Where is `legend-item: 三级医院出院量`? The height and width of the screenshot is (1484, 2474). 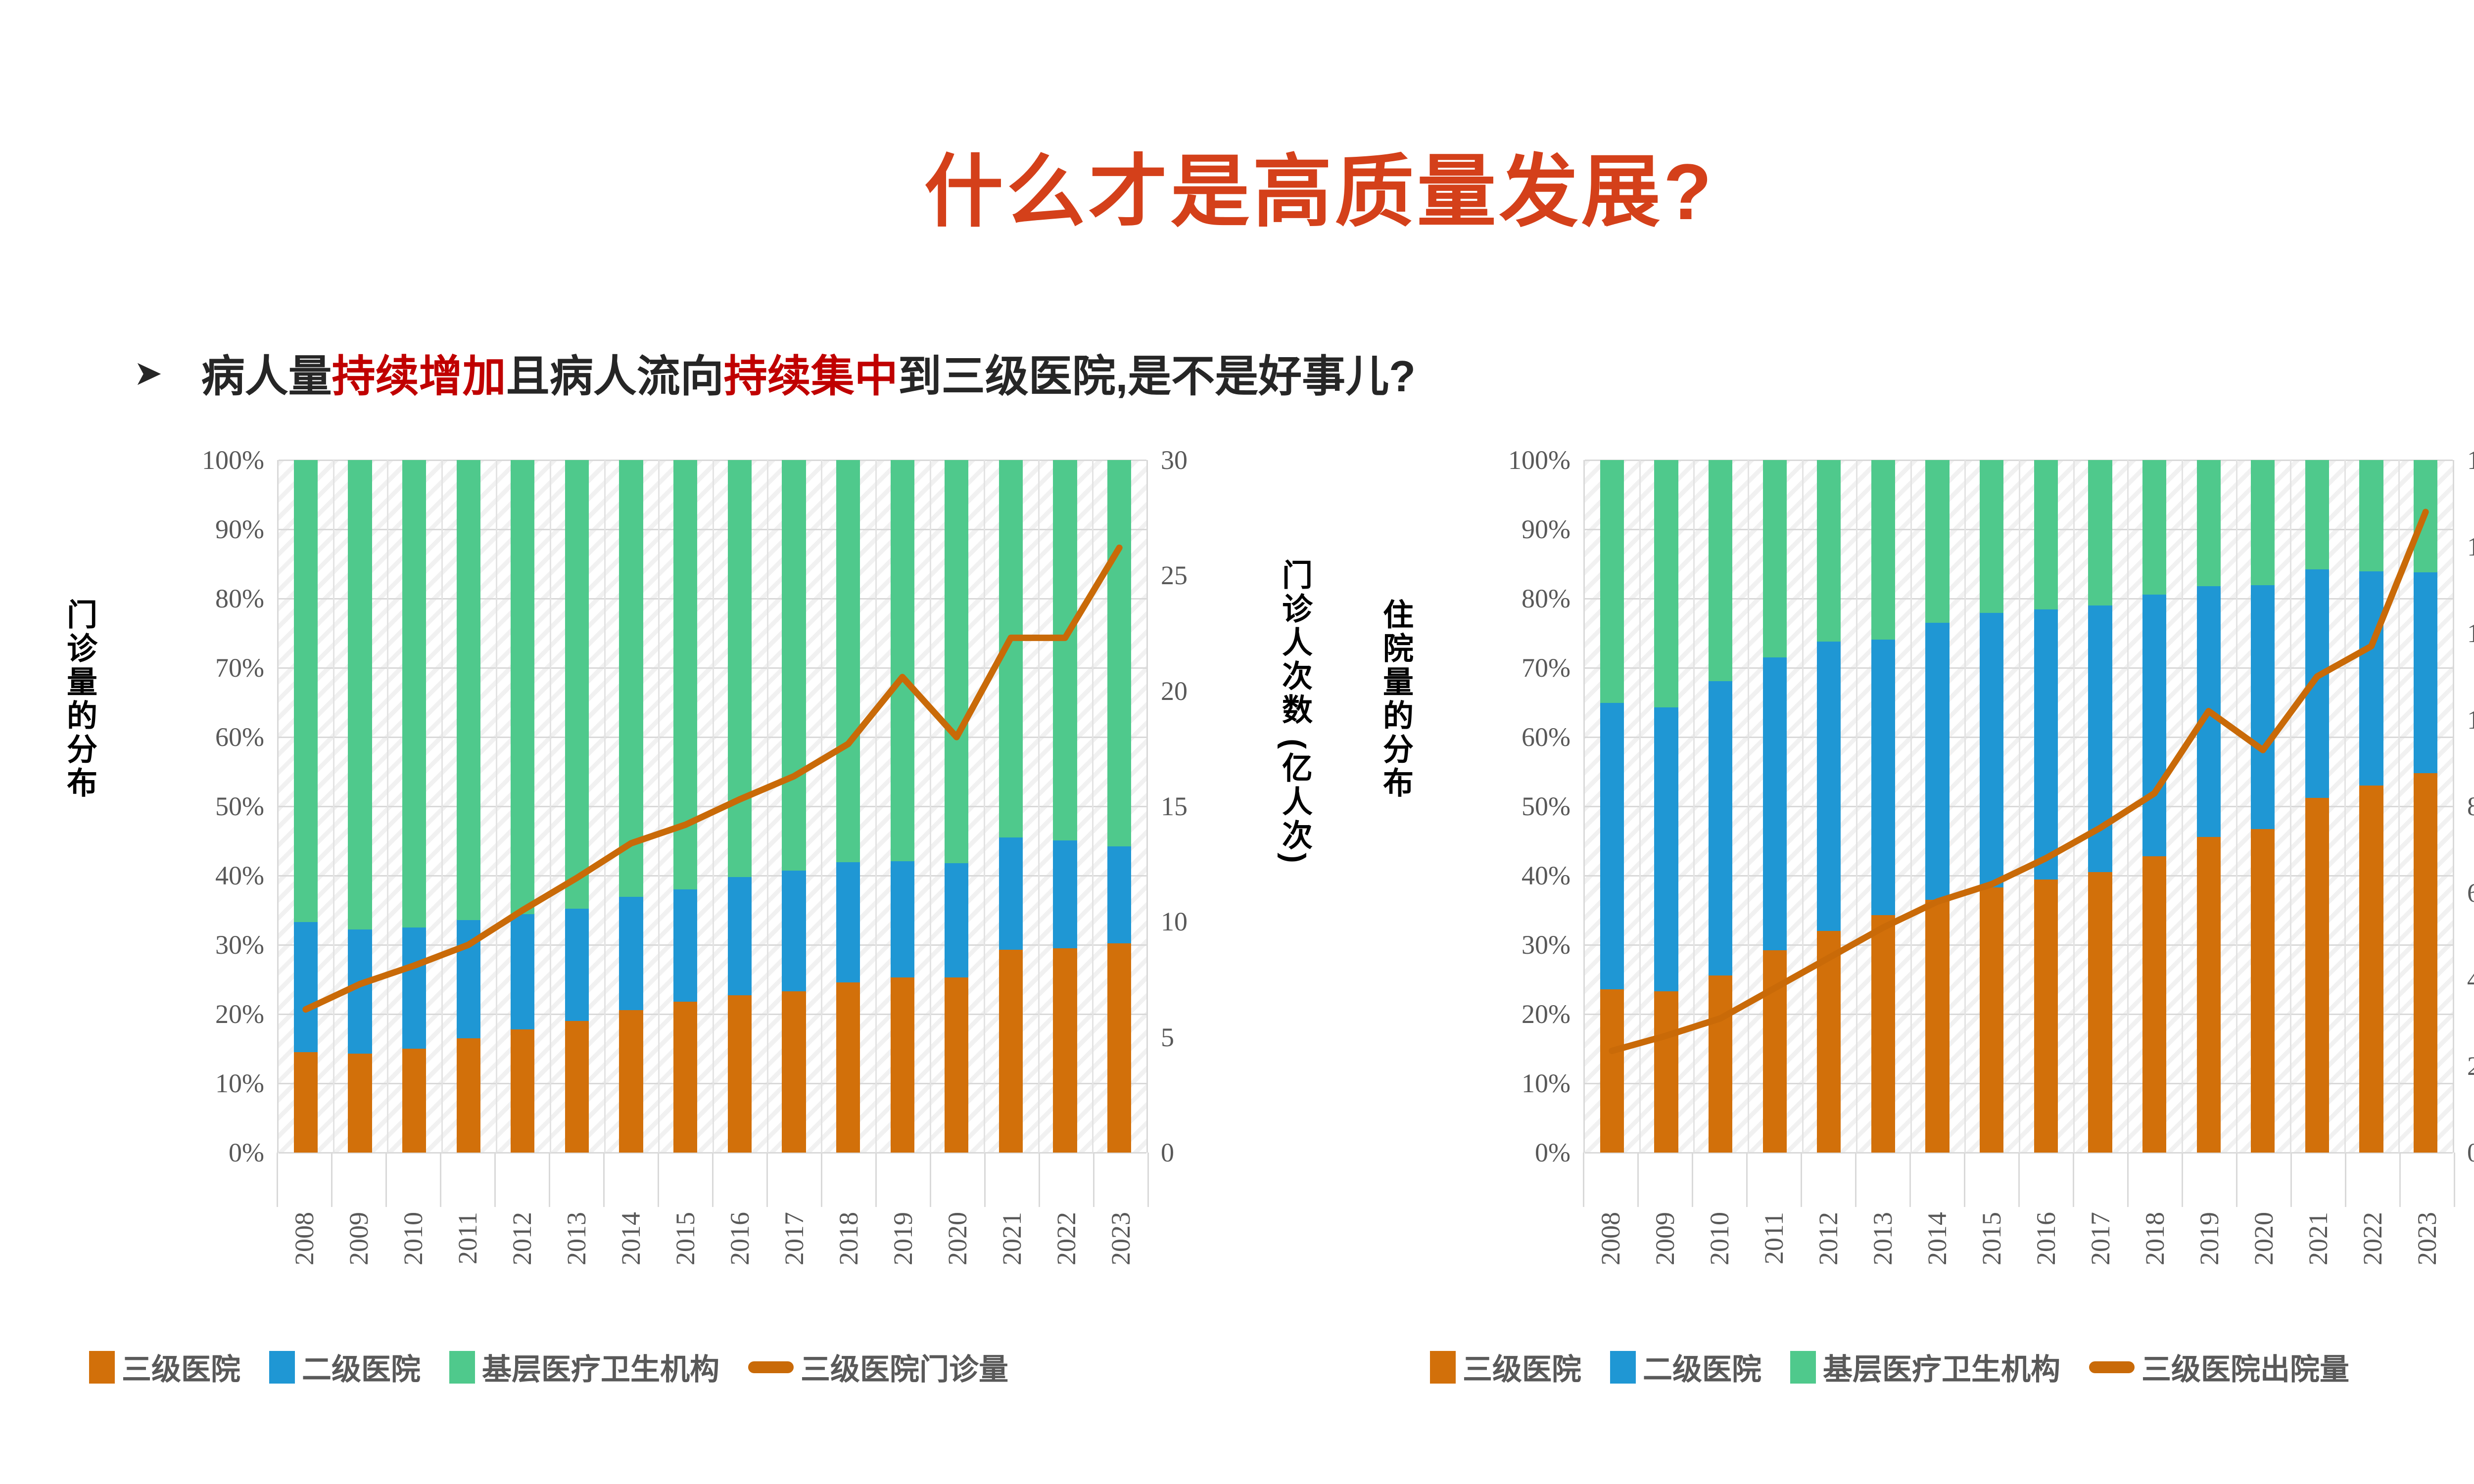 legend-item: 三级医院出院量 is located at coordinates (2219, 1367).